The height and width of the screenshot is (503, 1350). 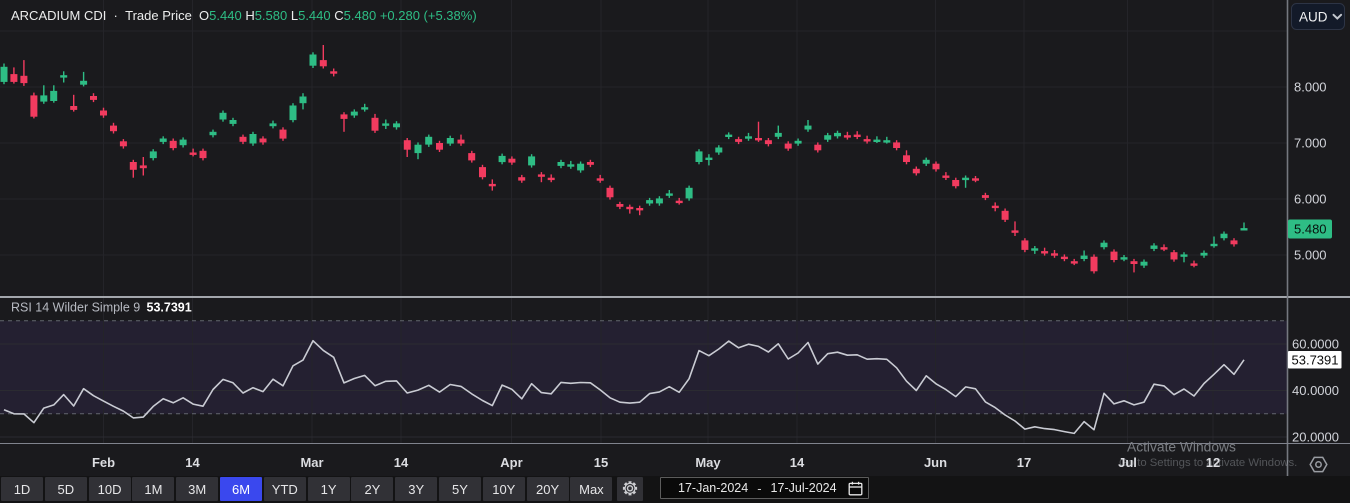 I want to click on svg-text: 5.480, so click(x=1310, y=229).